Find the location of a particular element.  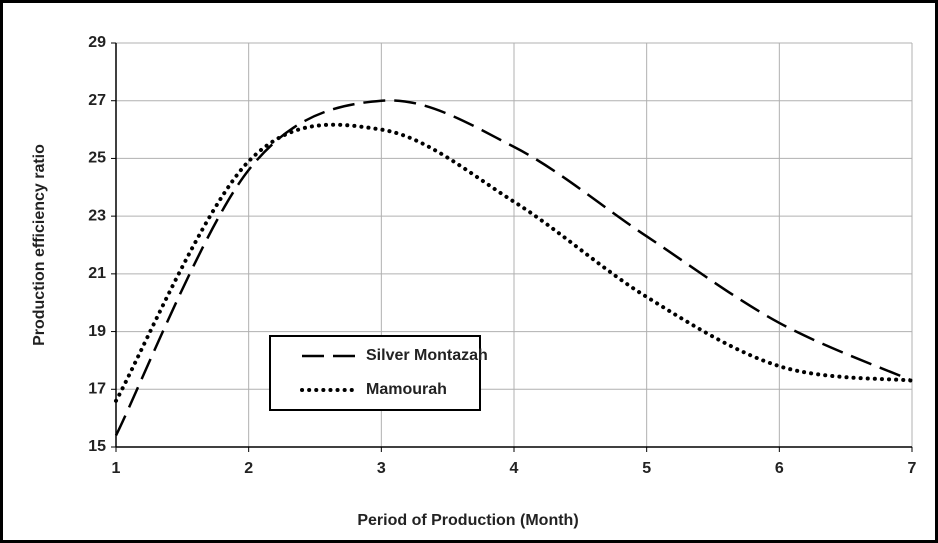

y-tick-label: 25 is located at coordinates (97, 158).